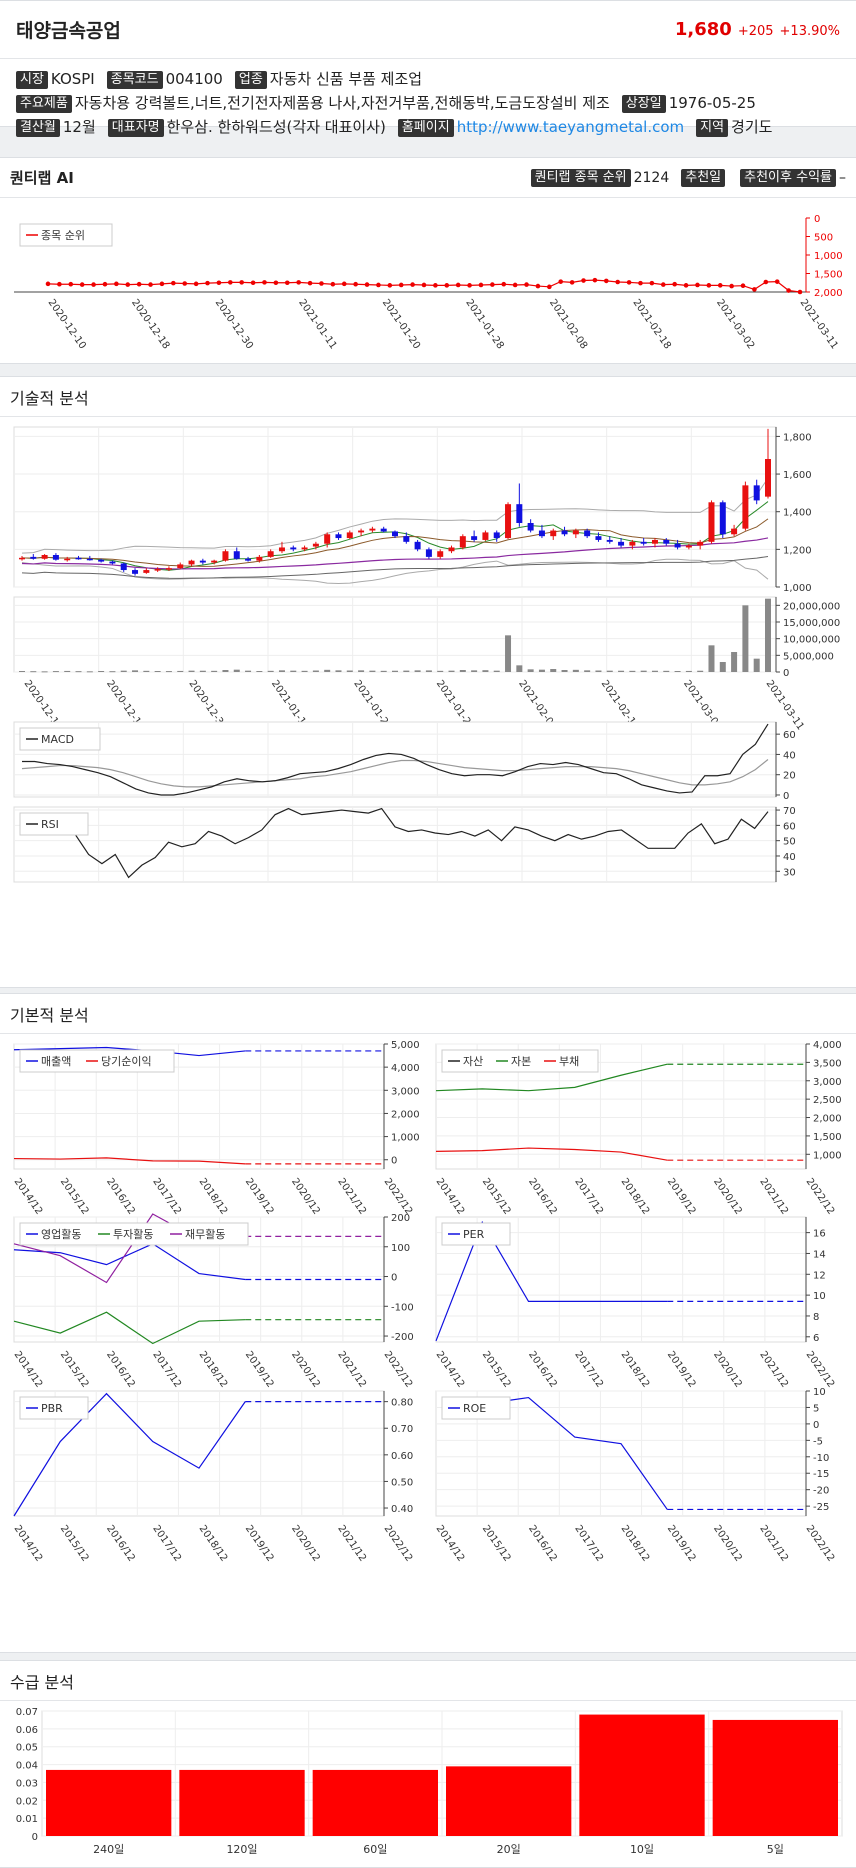 The image size is (856, 1868). I want to click on y-tick-label: 12, so click(819, 1275).